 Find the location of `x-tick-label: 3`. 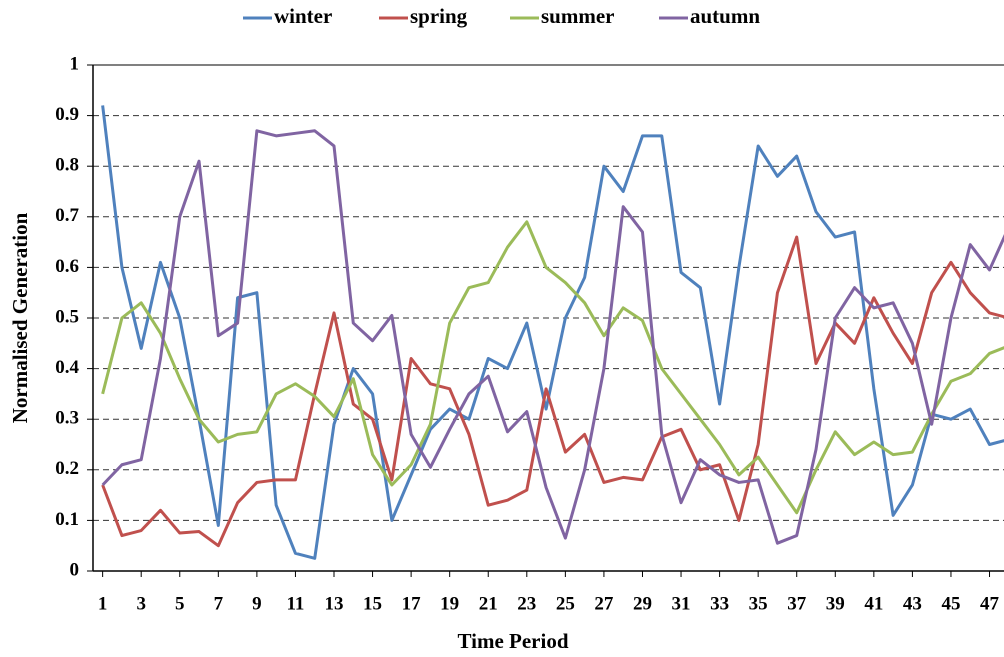

x-tick-label: 3 is located at coordinates (141, 603).